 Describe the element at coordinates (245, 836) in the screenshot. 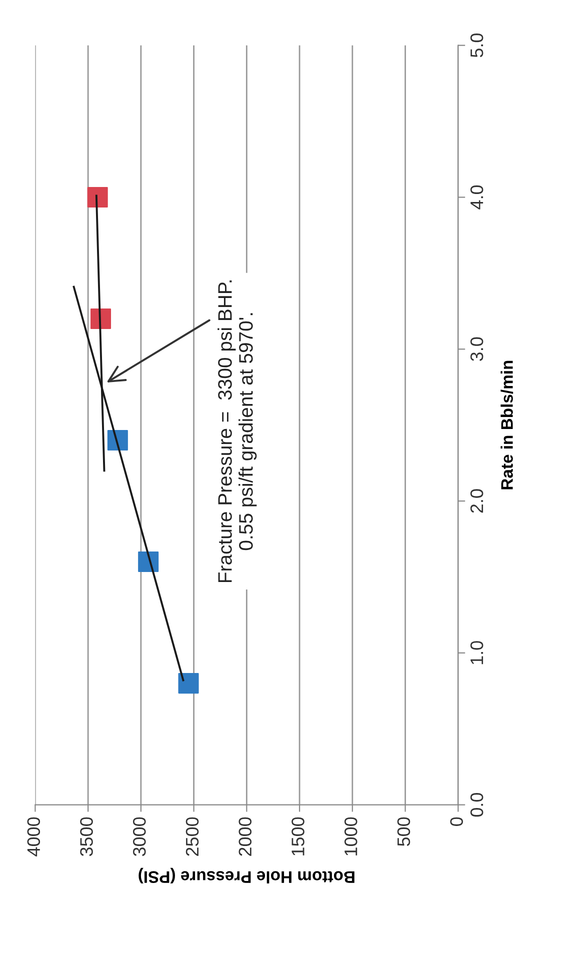

I see `x-tick-label: 2000` at that location.